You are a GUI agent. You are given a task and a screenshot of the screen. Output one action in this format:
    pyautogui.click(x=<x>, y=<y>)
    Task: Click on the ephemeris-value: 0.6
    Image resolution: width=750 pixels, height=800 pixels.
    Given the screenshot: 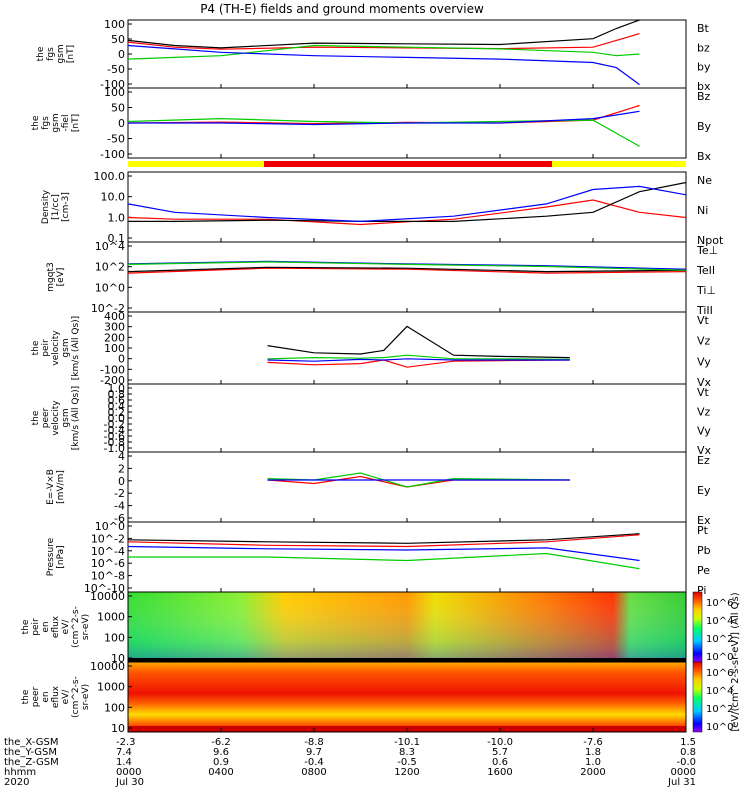 What is the action you would take?
    pyautogui.click(x=500, y=762)
    